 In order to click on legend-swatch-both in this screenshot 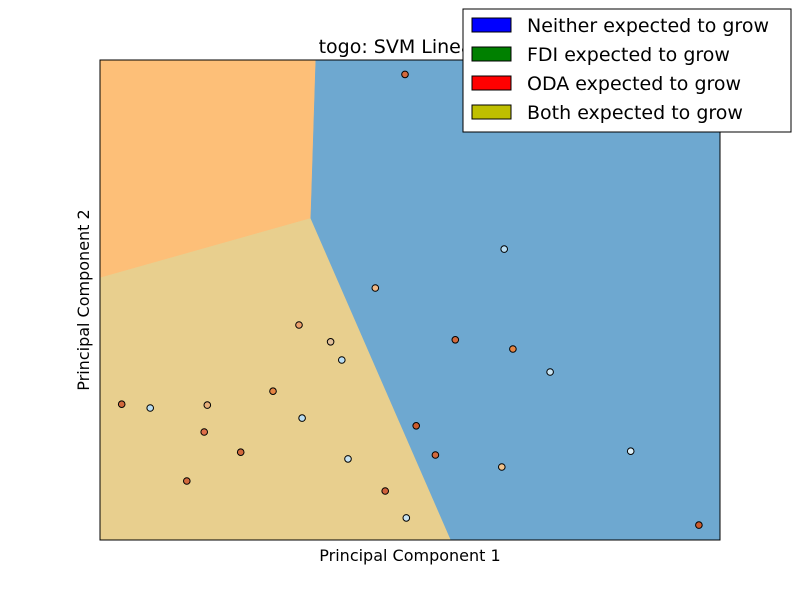, I will do `click(491, 112)`.